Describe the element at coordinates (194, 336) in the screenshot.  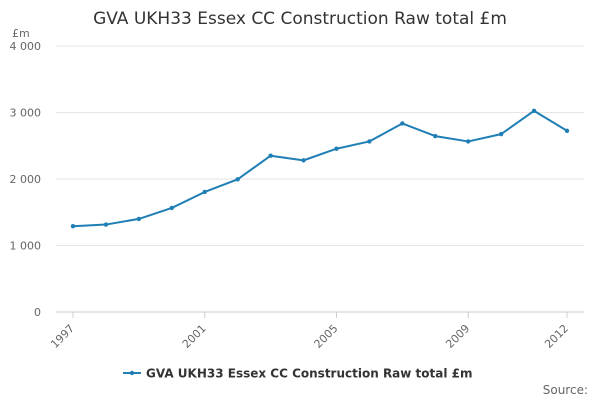
I see `x-tick-label: 2001` at that location.